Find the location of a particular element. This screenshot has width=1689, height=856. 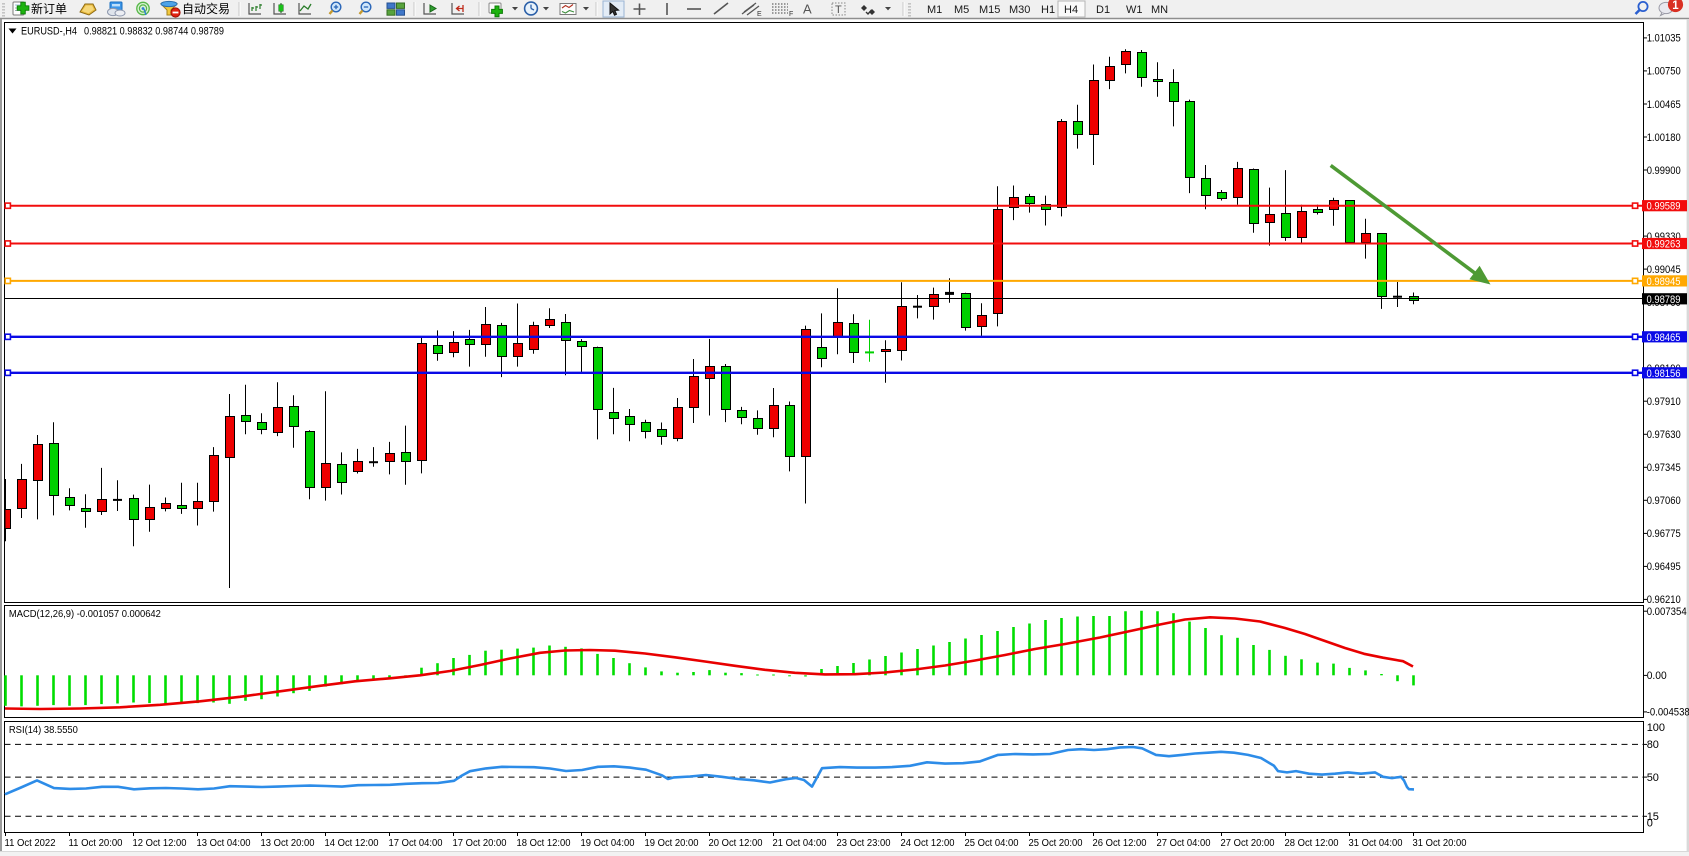

svg-text: M30 is located at coordinates (1019, 10).